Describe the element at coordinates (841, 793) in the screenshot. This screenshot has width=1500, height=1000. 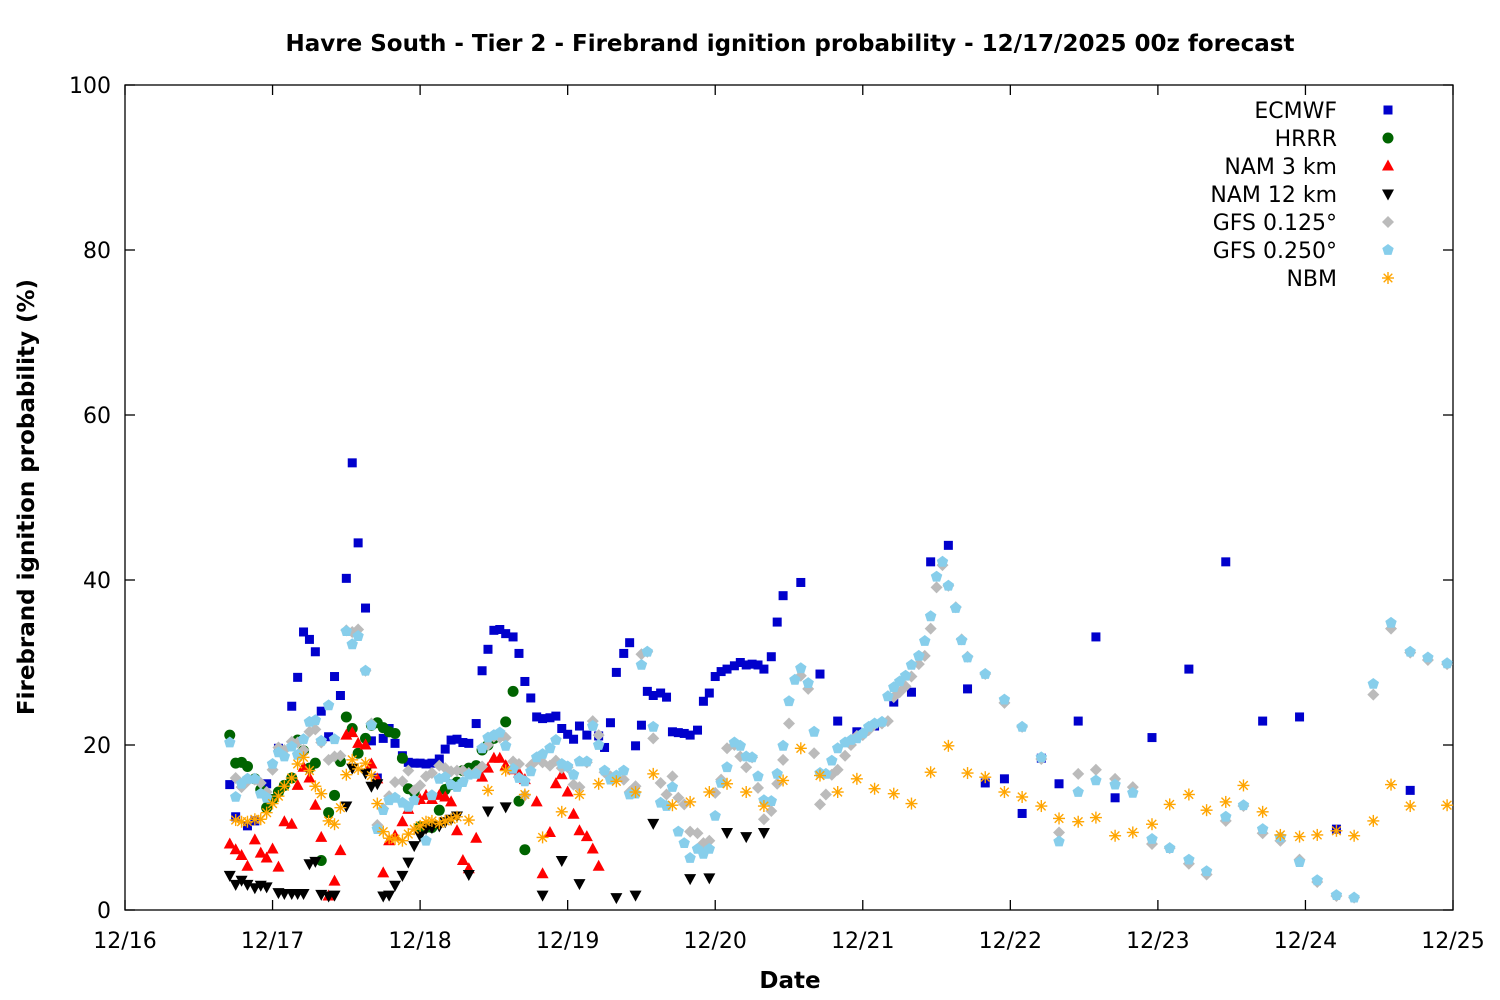
I see `series-nbm` at that location.